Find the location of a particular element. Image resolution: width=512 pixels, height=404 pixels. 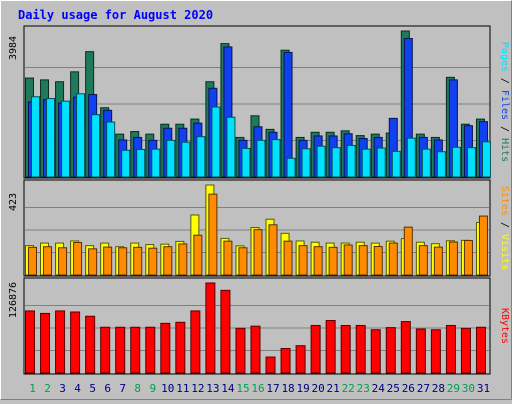

legend-entry-kbytes: KBytes is located at coordinates (504, 326).